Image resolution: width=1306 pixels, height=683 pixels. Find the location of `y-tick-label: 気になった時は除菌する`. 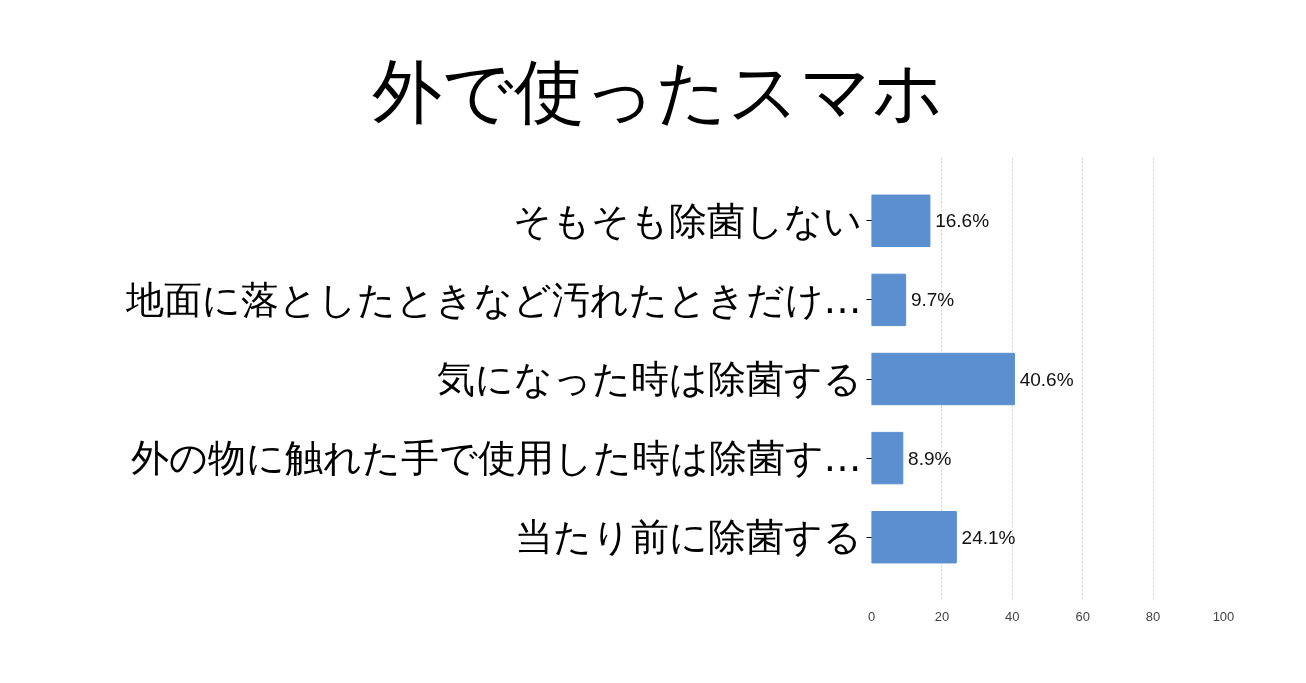

y-tick-label: 気になった時は除菌する is located at coordinates (649, 379).